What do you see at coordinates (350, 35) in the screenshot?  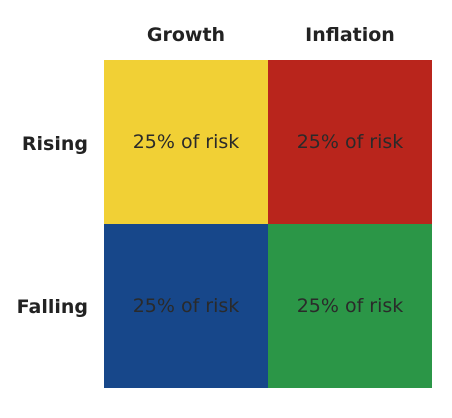 I see `column-header-inflation: Inflation` at bounding box center [350, 35].